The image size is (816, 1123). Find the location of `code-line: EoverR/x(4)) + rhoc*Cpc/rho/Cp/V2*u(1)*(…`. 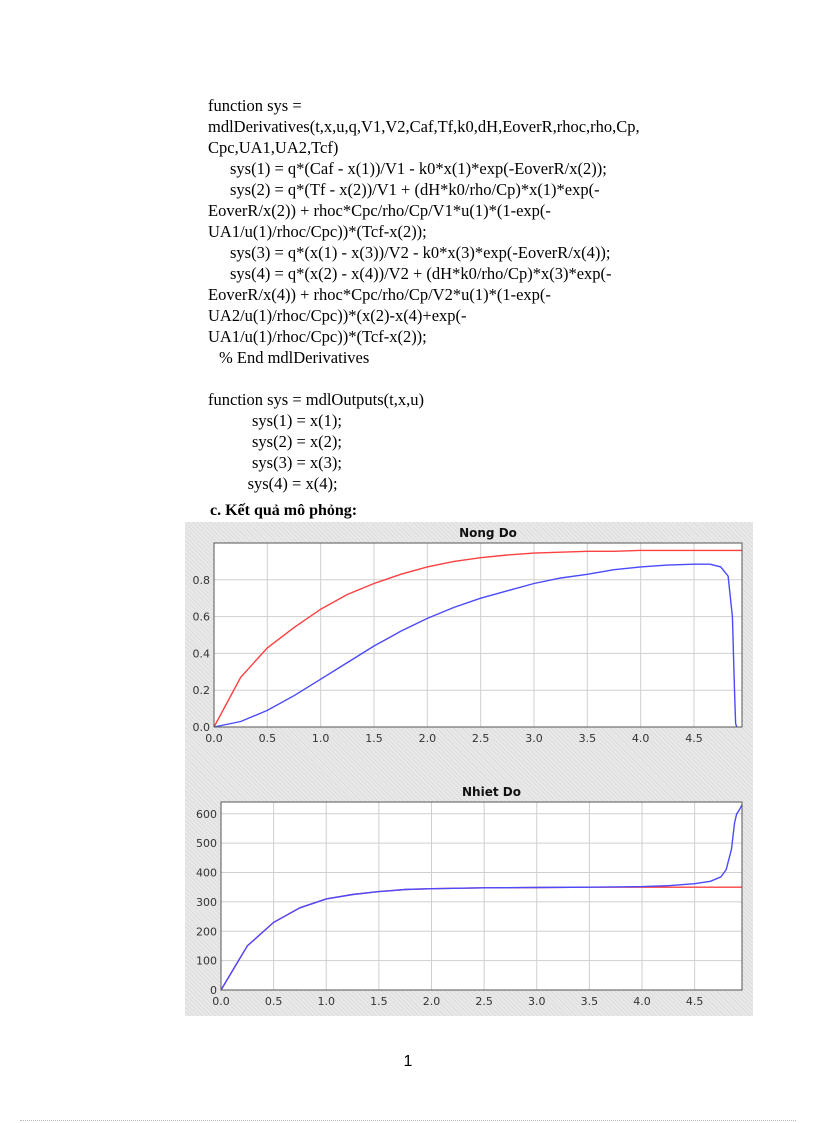

code-line: EoverR/x(4)) + rhoc*Cpc/rho/Cp/V2*u(1)*(… is located at coordinates (379, 294).